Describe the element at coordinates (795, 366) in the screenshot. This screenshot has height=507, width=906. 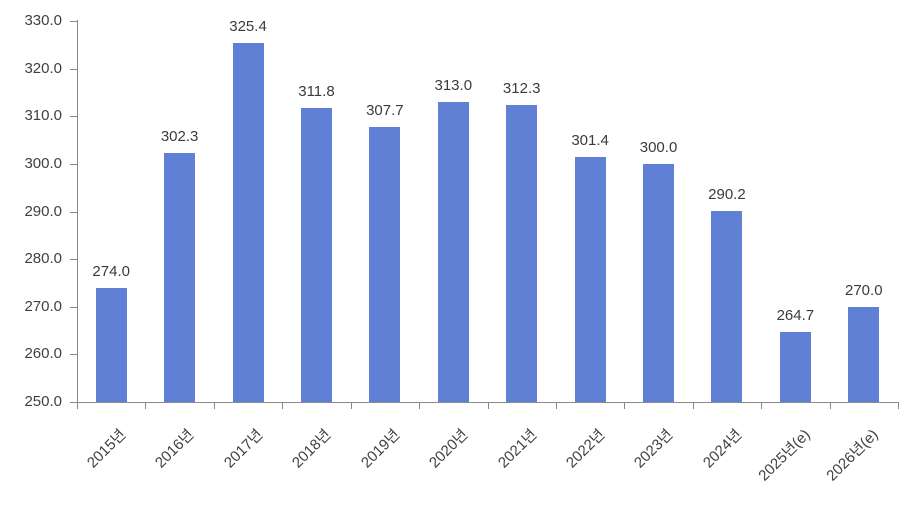
I see `bar-2025년(e)` at that location.